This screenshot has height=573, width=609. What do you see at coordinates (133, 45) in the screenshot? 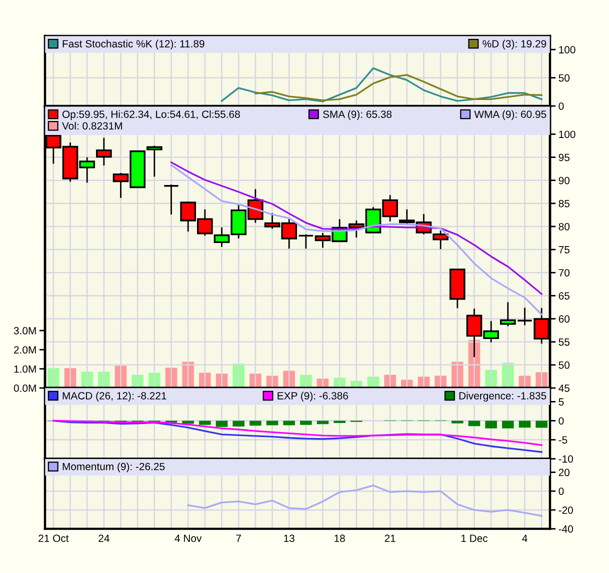
I see `legend-label: Fast Stochastic %K (12): 11.89` at bounding box center [133, 45].